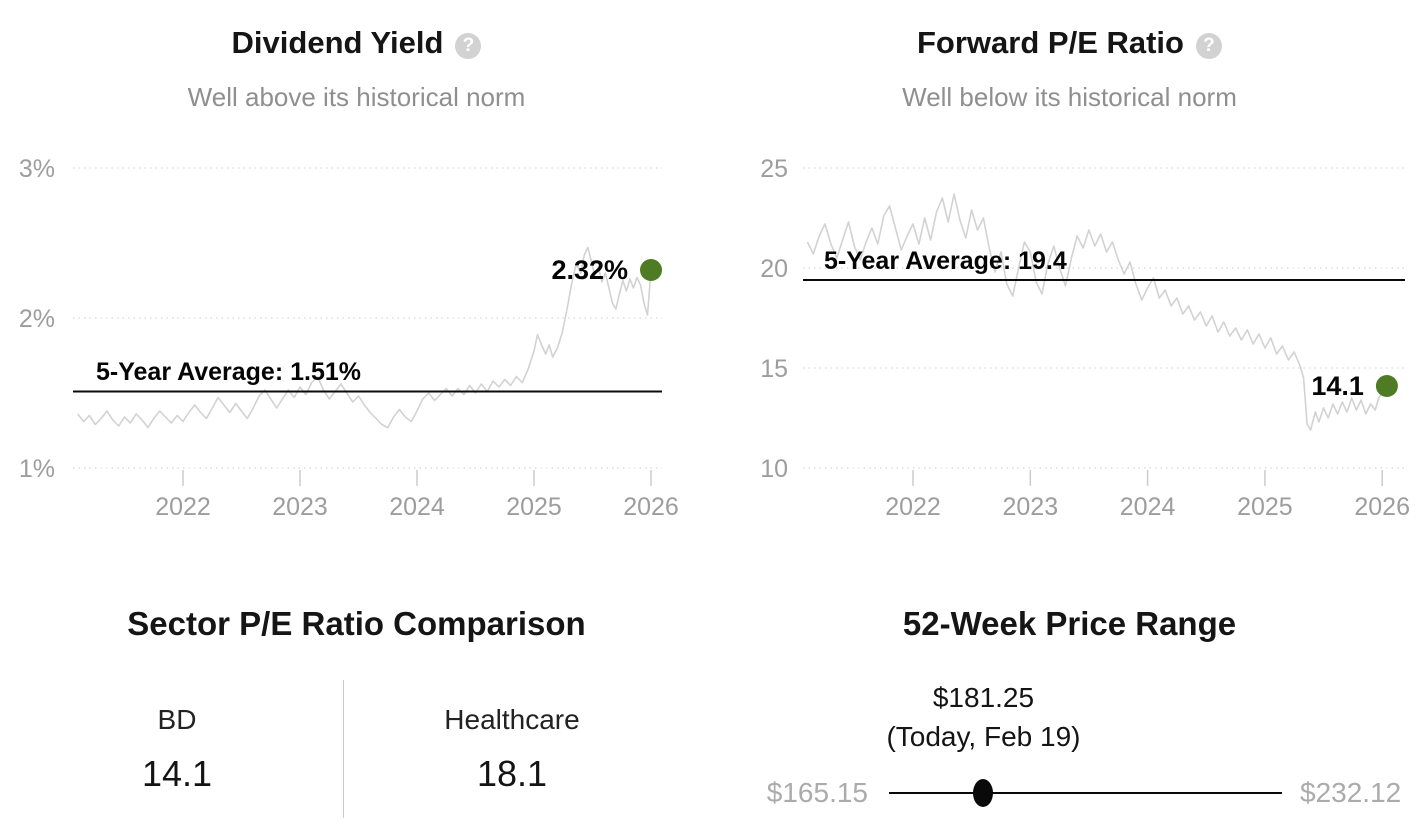 This screenshot has width=1426, height=840. Describe the element at coordinates (177, 773) in the screenshot. I see `comparison-value: 14.1` at that location.